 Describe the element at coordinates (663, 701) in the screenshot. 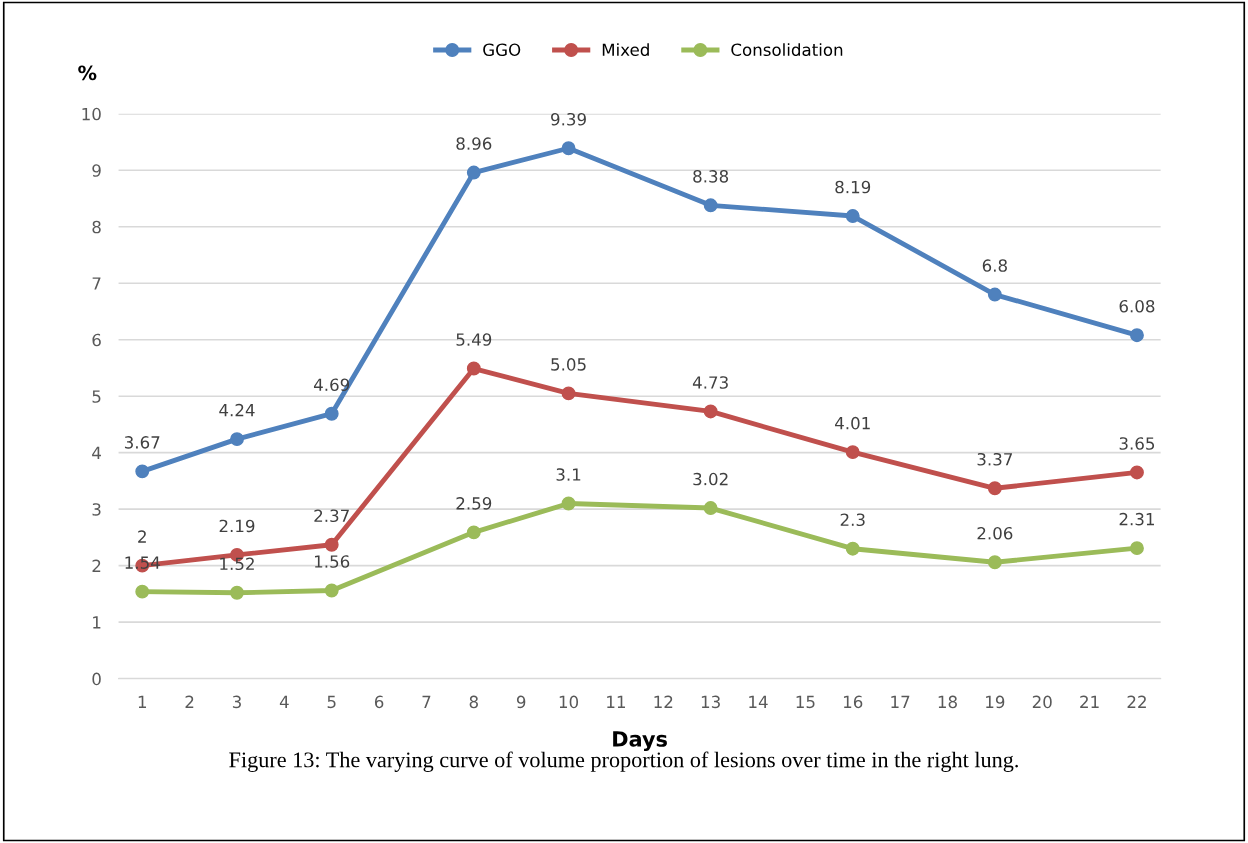

I see `x-tick-label: 12` at that location.